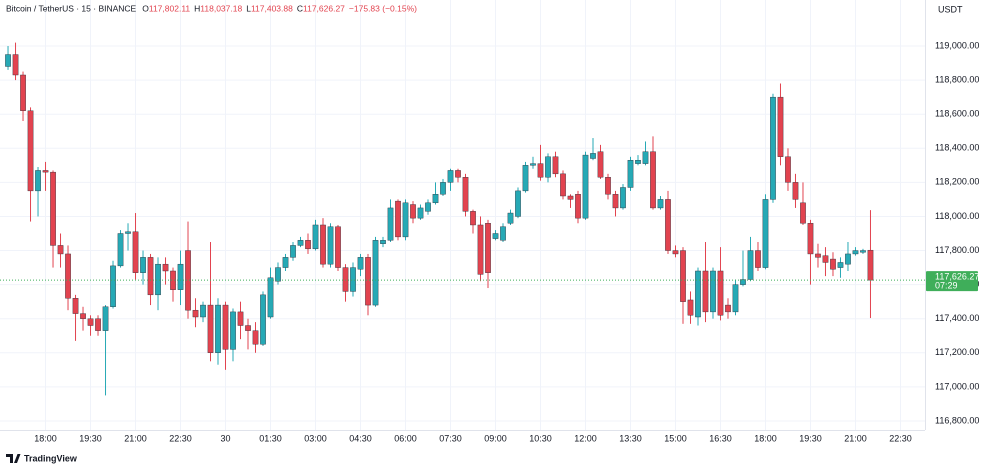 This screenshot has height=469, width=984. I want to click on ohlc-value: 117,802.11, so click(170, 8).